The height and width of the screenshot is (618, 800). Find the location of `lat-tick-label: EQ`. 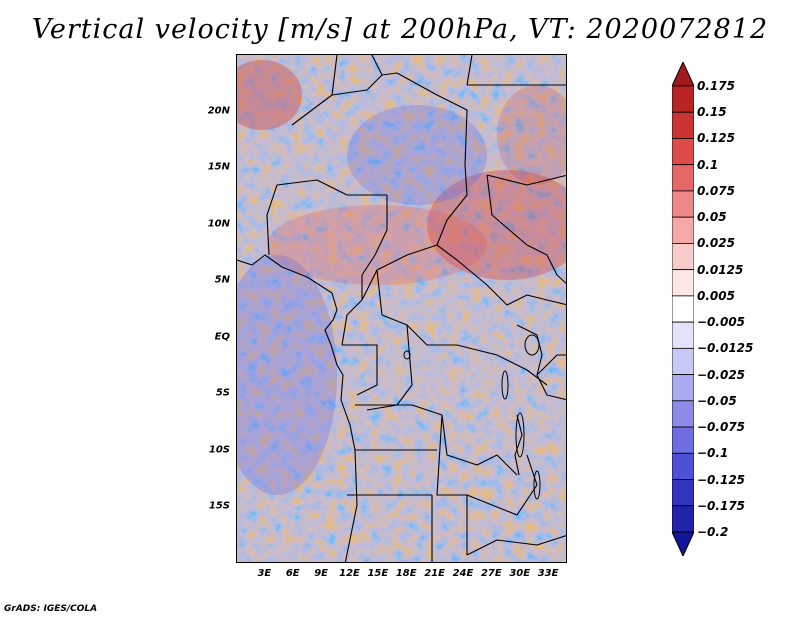

lat-tick-label: EQ is located at coordinates (222, 337).